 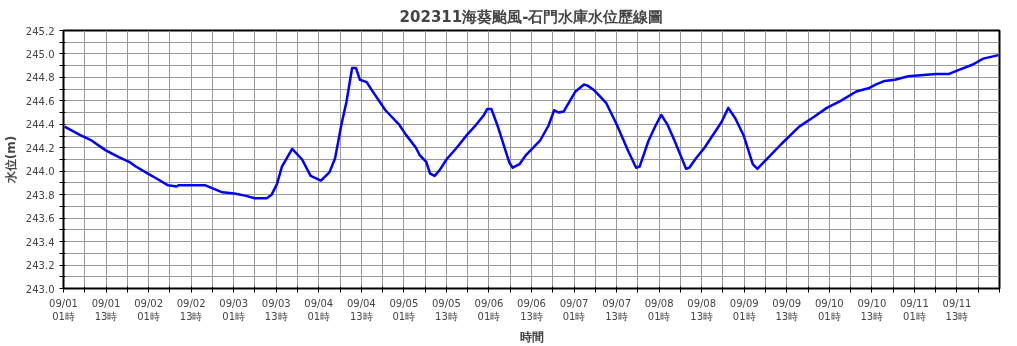 What do you see at coordinates (957, 309) in the screenshot?
I see `x-tick-label: 09/11 13時` at bounding box center [957, 309].